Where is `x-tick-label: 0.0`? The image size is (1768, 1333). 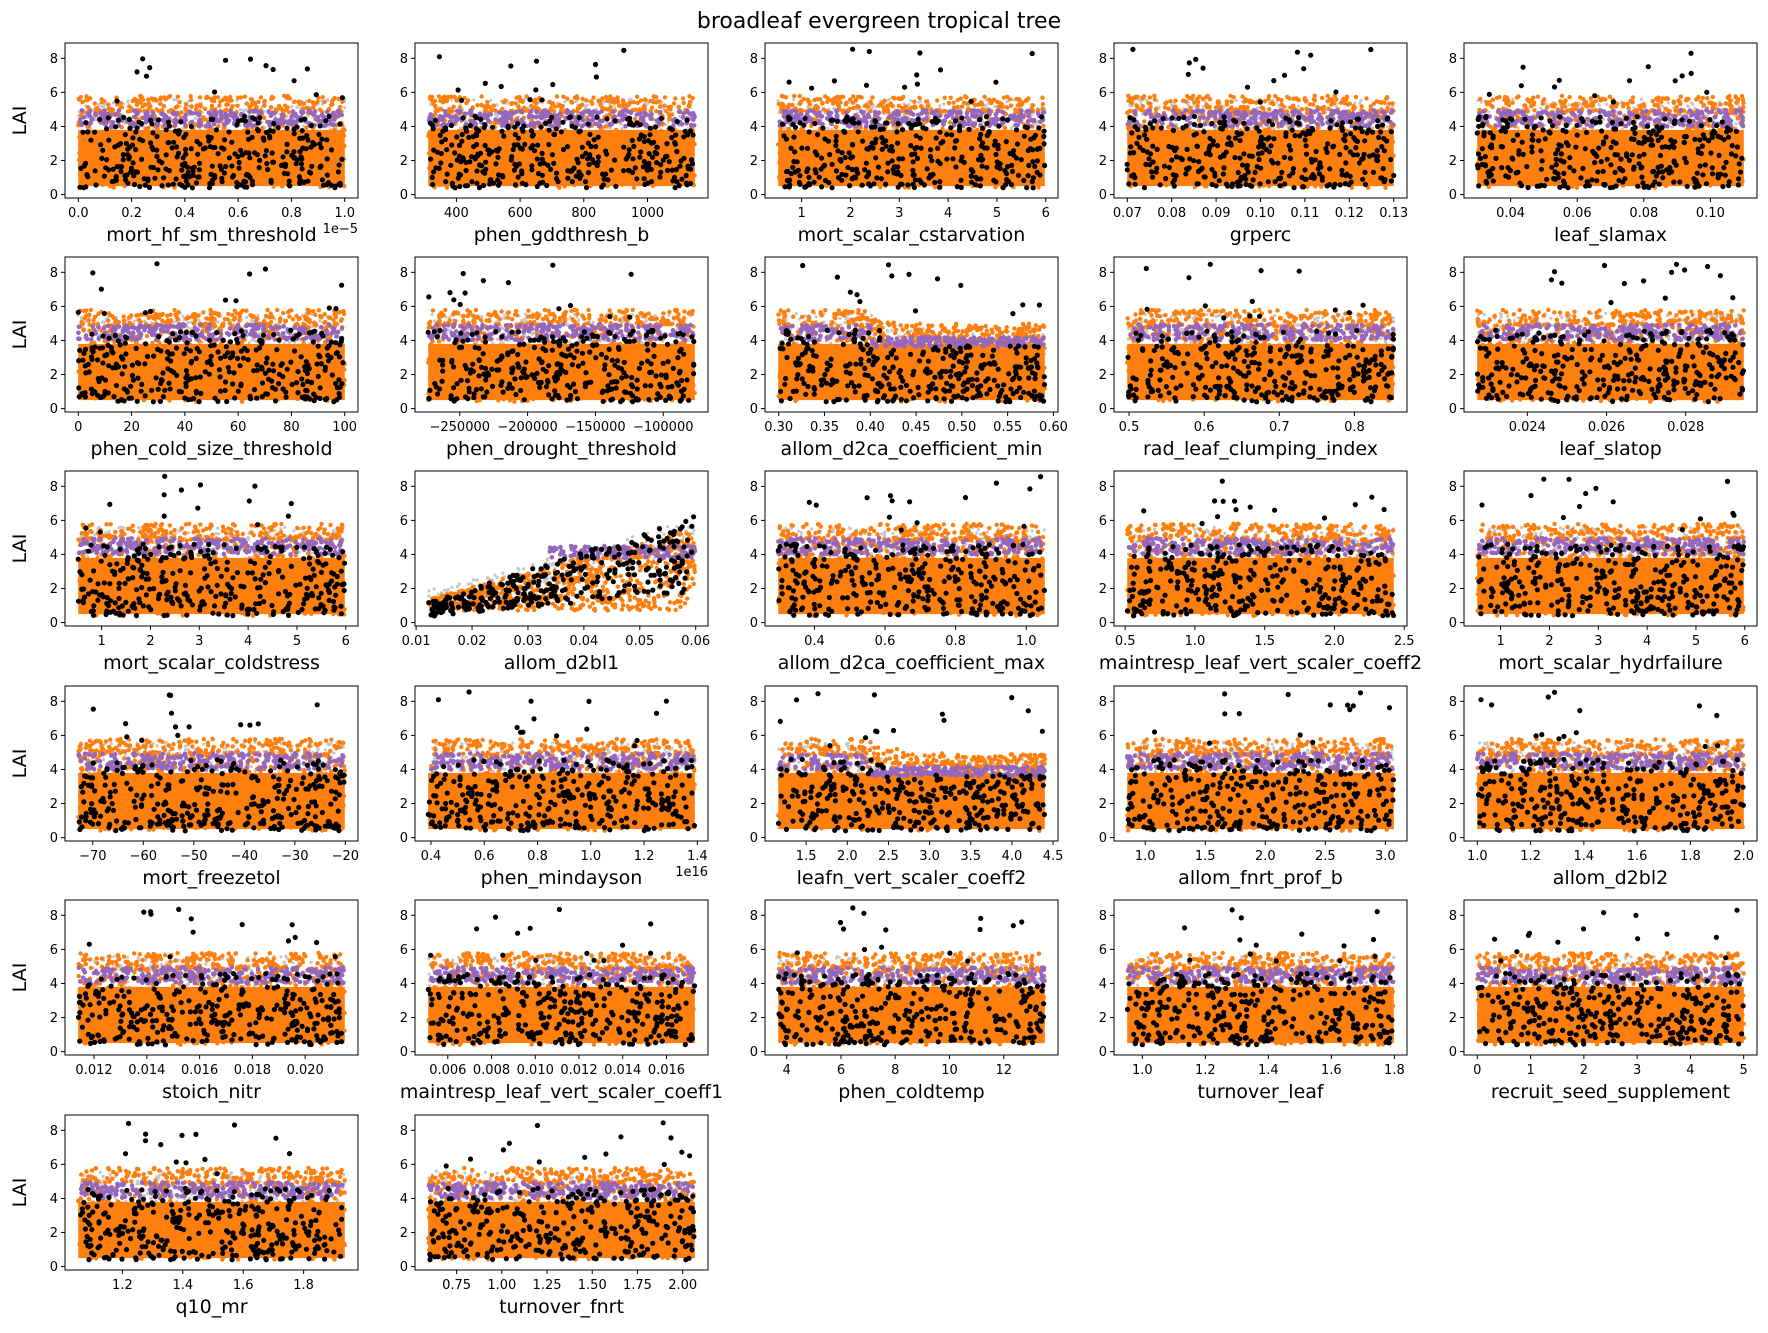 x-tick-label: 0.0 is located at coordinates (78, 213).